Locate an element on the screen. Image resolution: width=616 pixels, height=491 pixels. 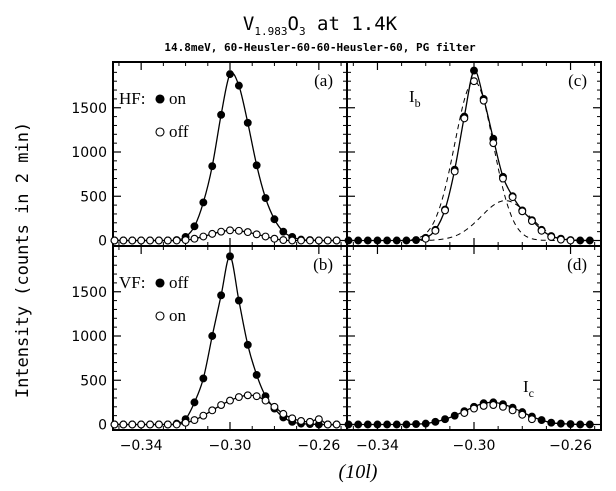
x-tick-label: −0.26 is located at coordinates (570, 446).